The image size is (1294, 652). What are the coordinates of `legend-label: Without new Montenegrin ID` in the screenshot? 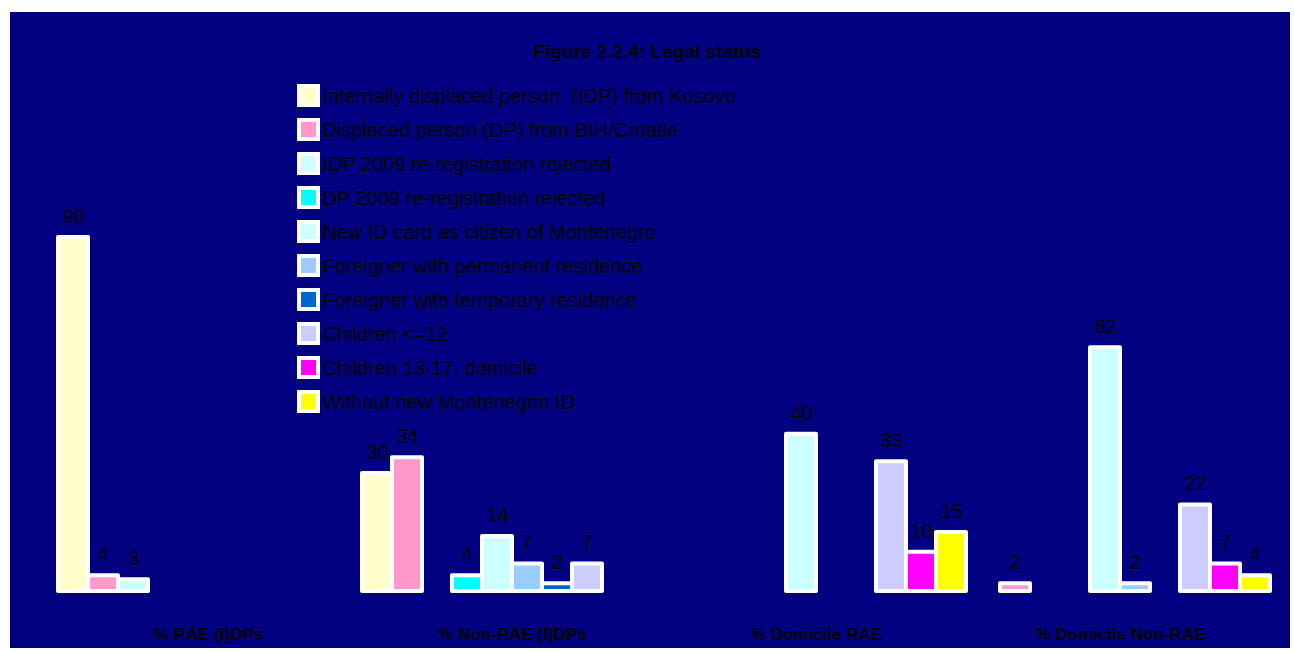 It's located at (448, 402).